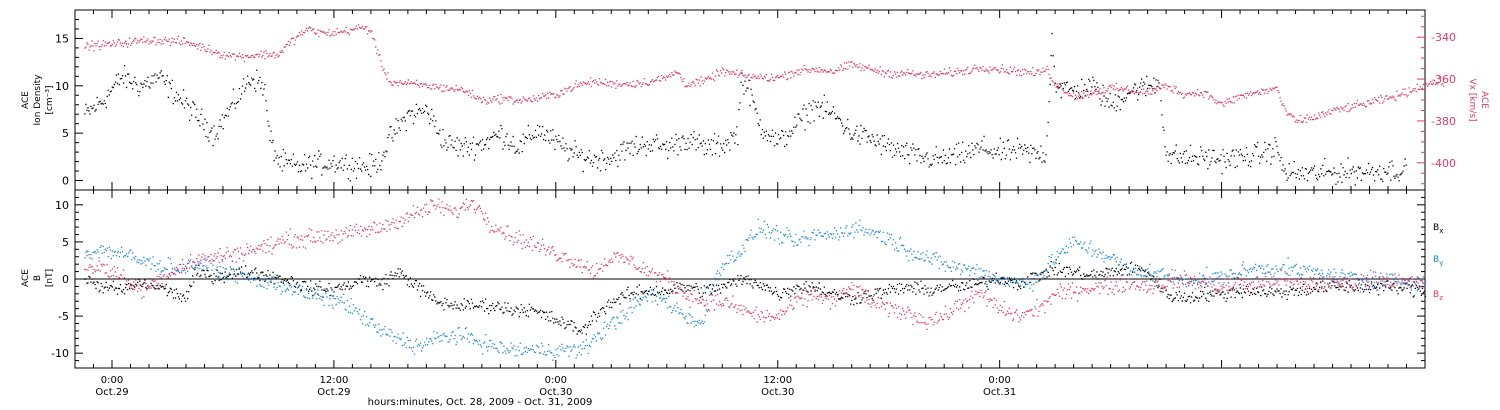  I want to click on vx-label-line: ACE, so click(1484, 100).